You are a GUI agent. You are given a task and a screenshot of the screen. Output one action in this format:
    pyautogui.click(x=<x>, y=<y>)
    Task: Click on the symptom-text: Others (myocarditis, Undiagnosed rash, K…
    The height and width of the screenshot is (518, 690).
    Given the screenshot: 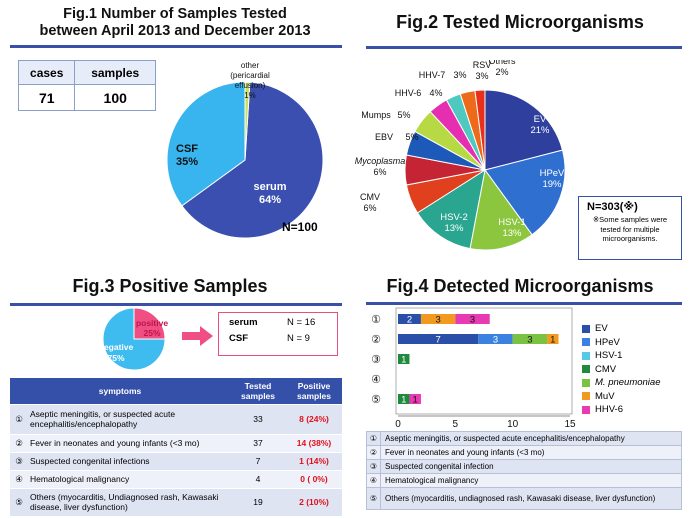 What is the action you would take?
    pyautogui.click(x=128, y=502)
    